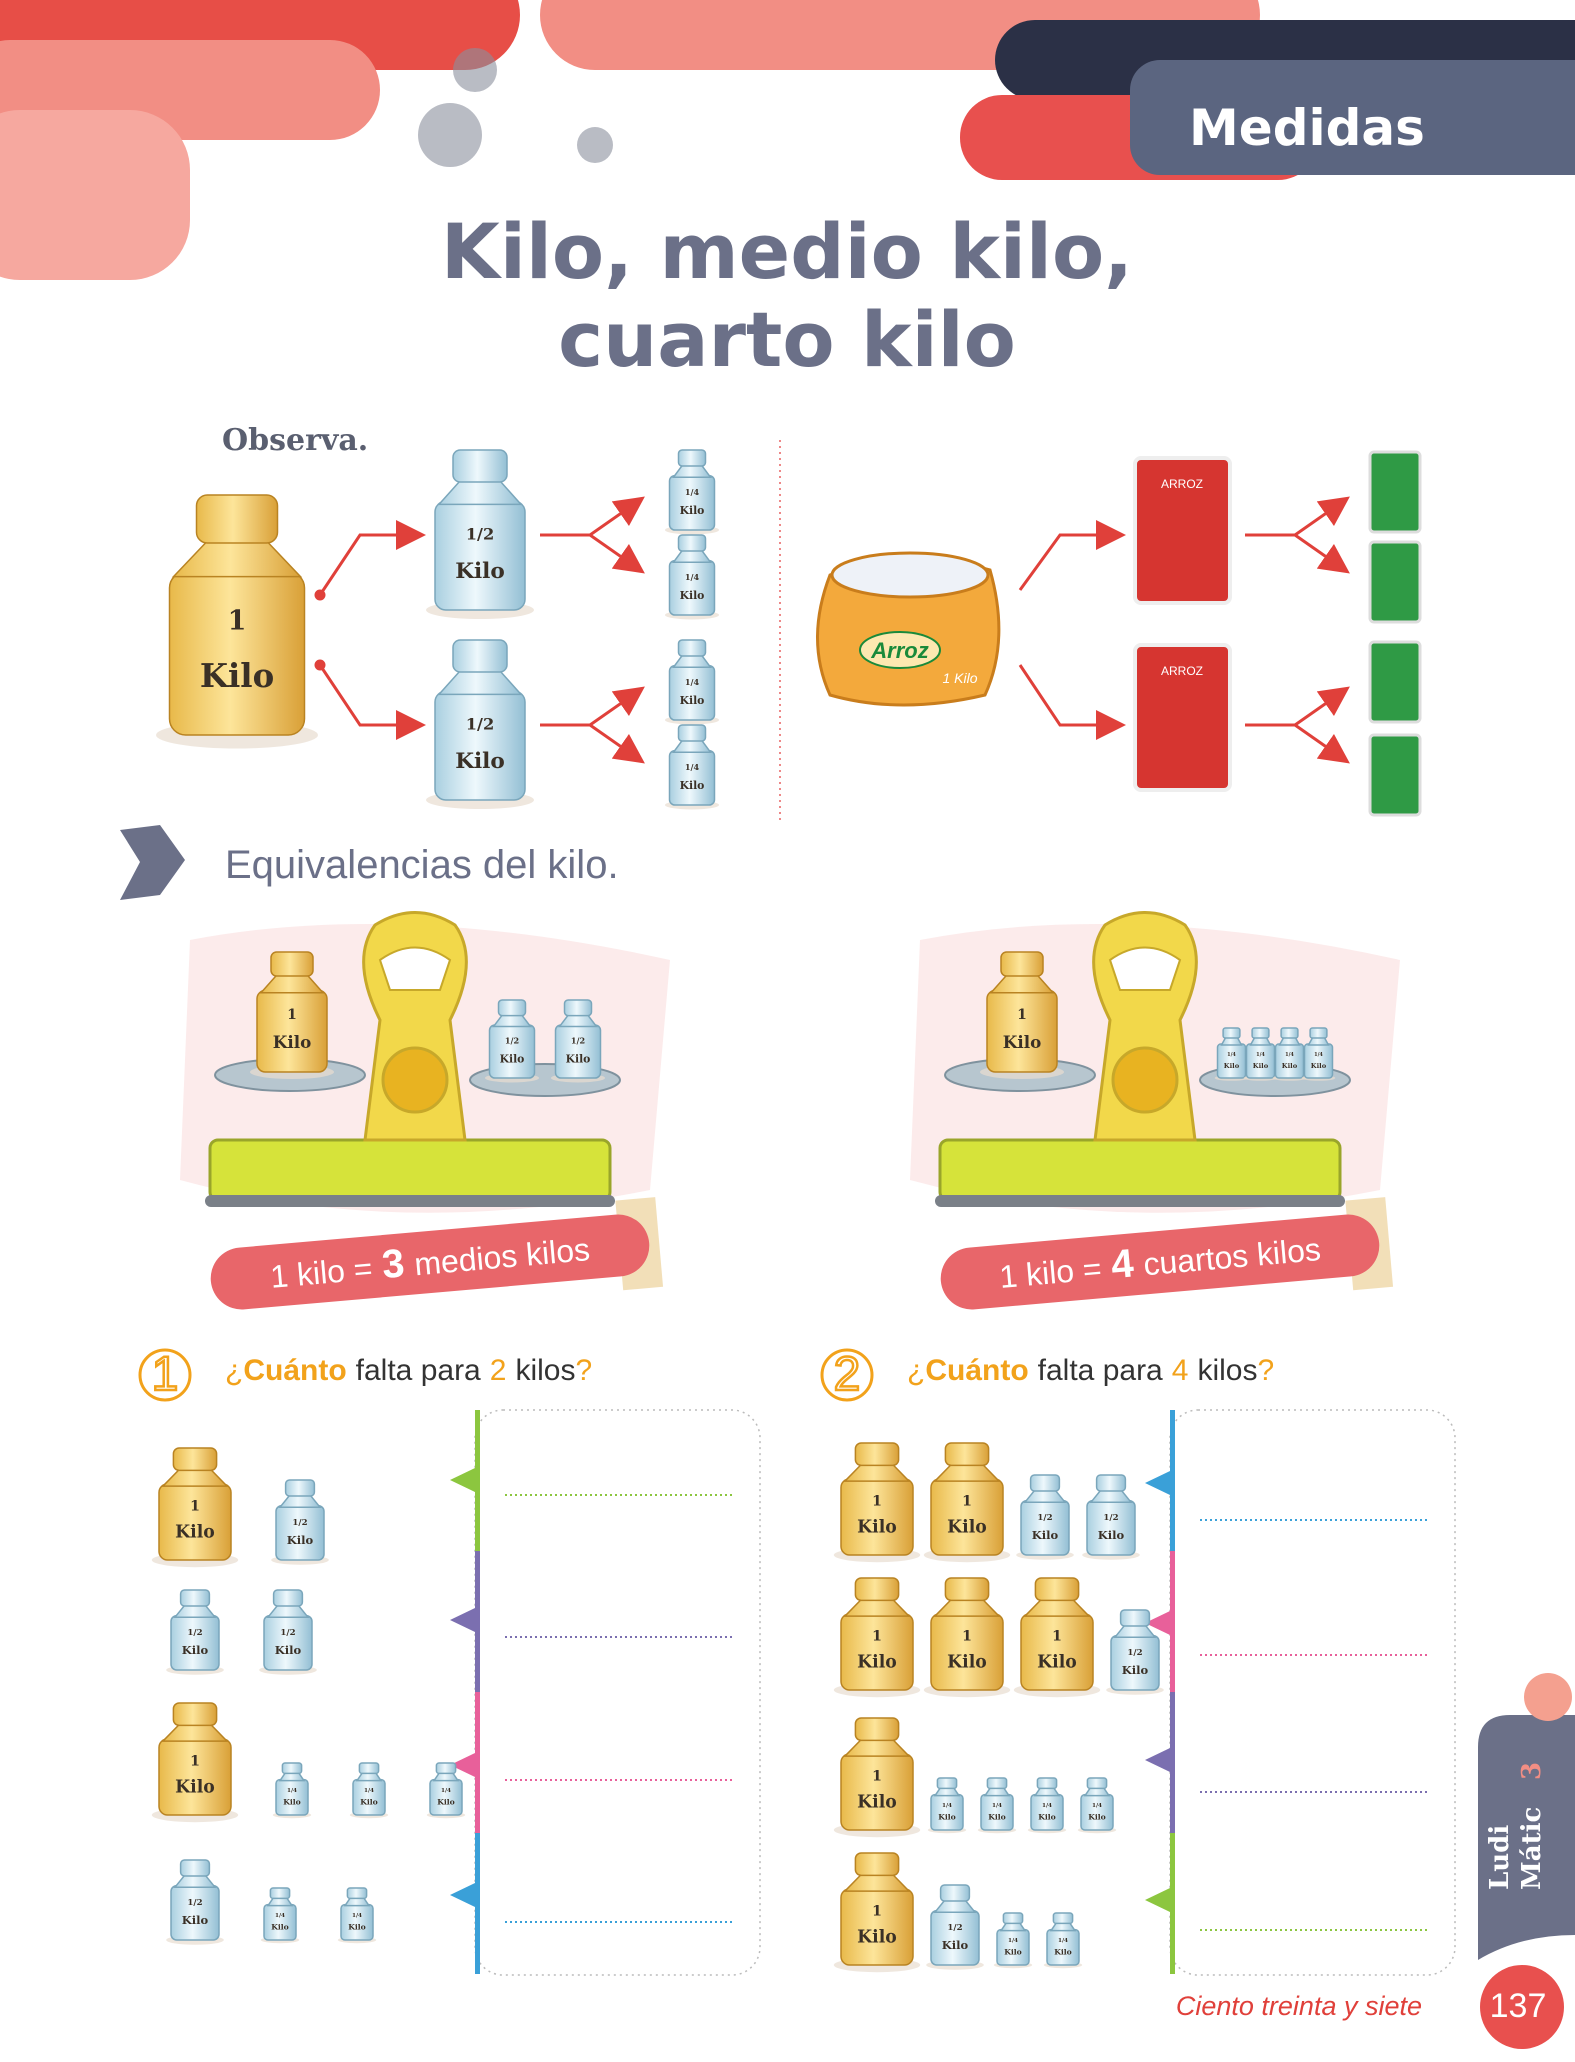 This screenshot has height=2062, width=1575. Describe the element at coordinates (847, 1374) in the screenshot. I see `question-number: 2` at that location.